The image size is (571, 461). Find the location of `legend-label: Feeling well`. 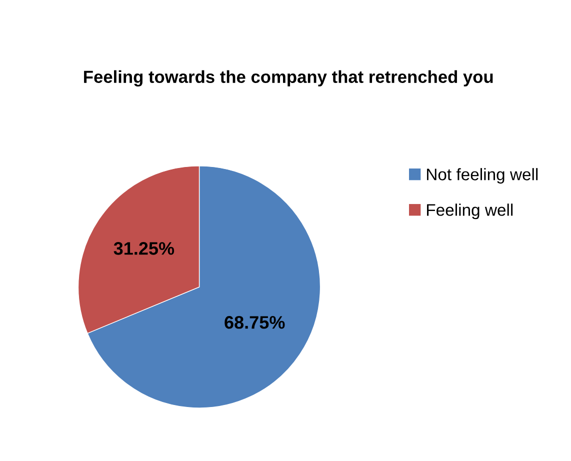

legend-label: Feeling well is located at coordinates (470, 212).